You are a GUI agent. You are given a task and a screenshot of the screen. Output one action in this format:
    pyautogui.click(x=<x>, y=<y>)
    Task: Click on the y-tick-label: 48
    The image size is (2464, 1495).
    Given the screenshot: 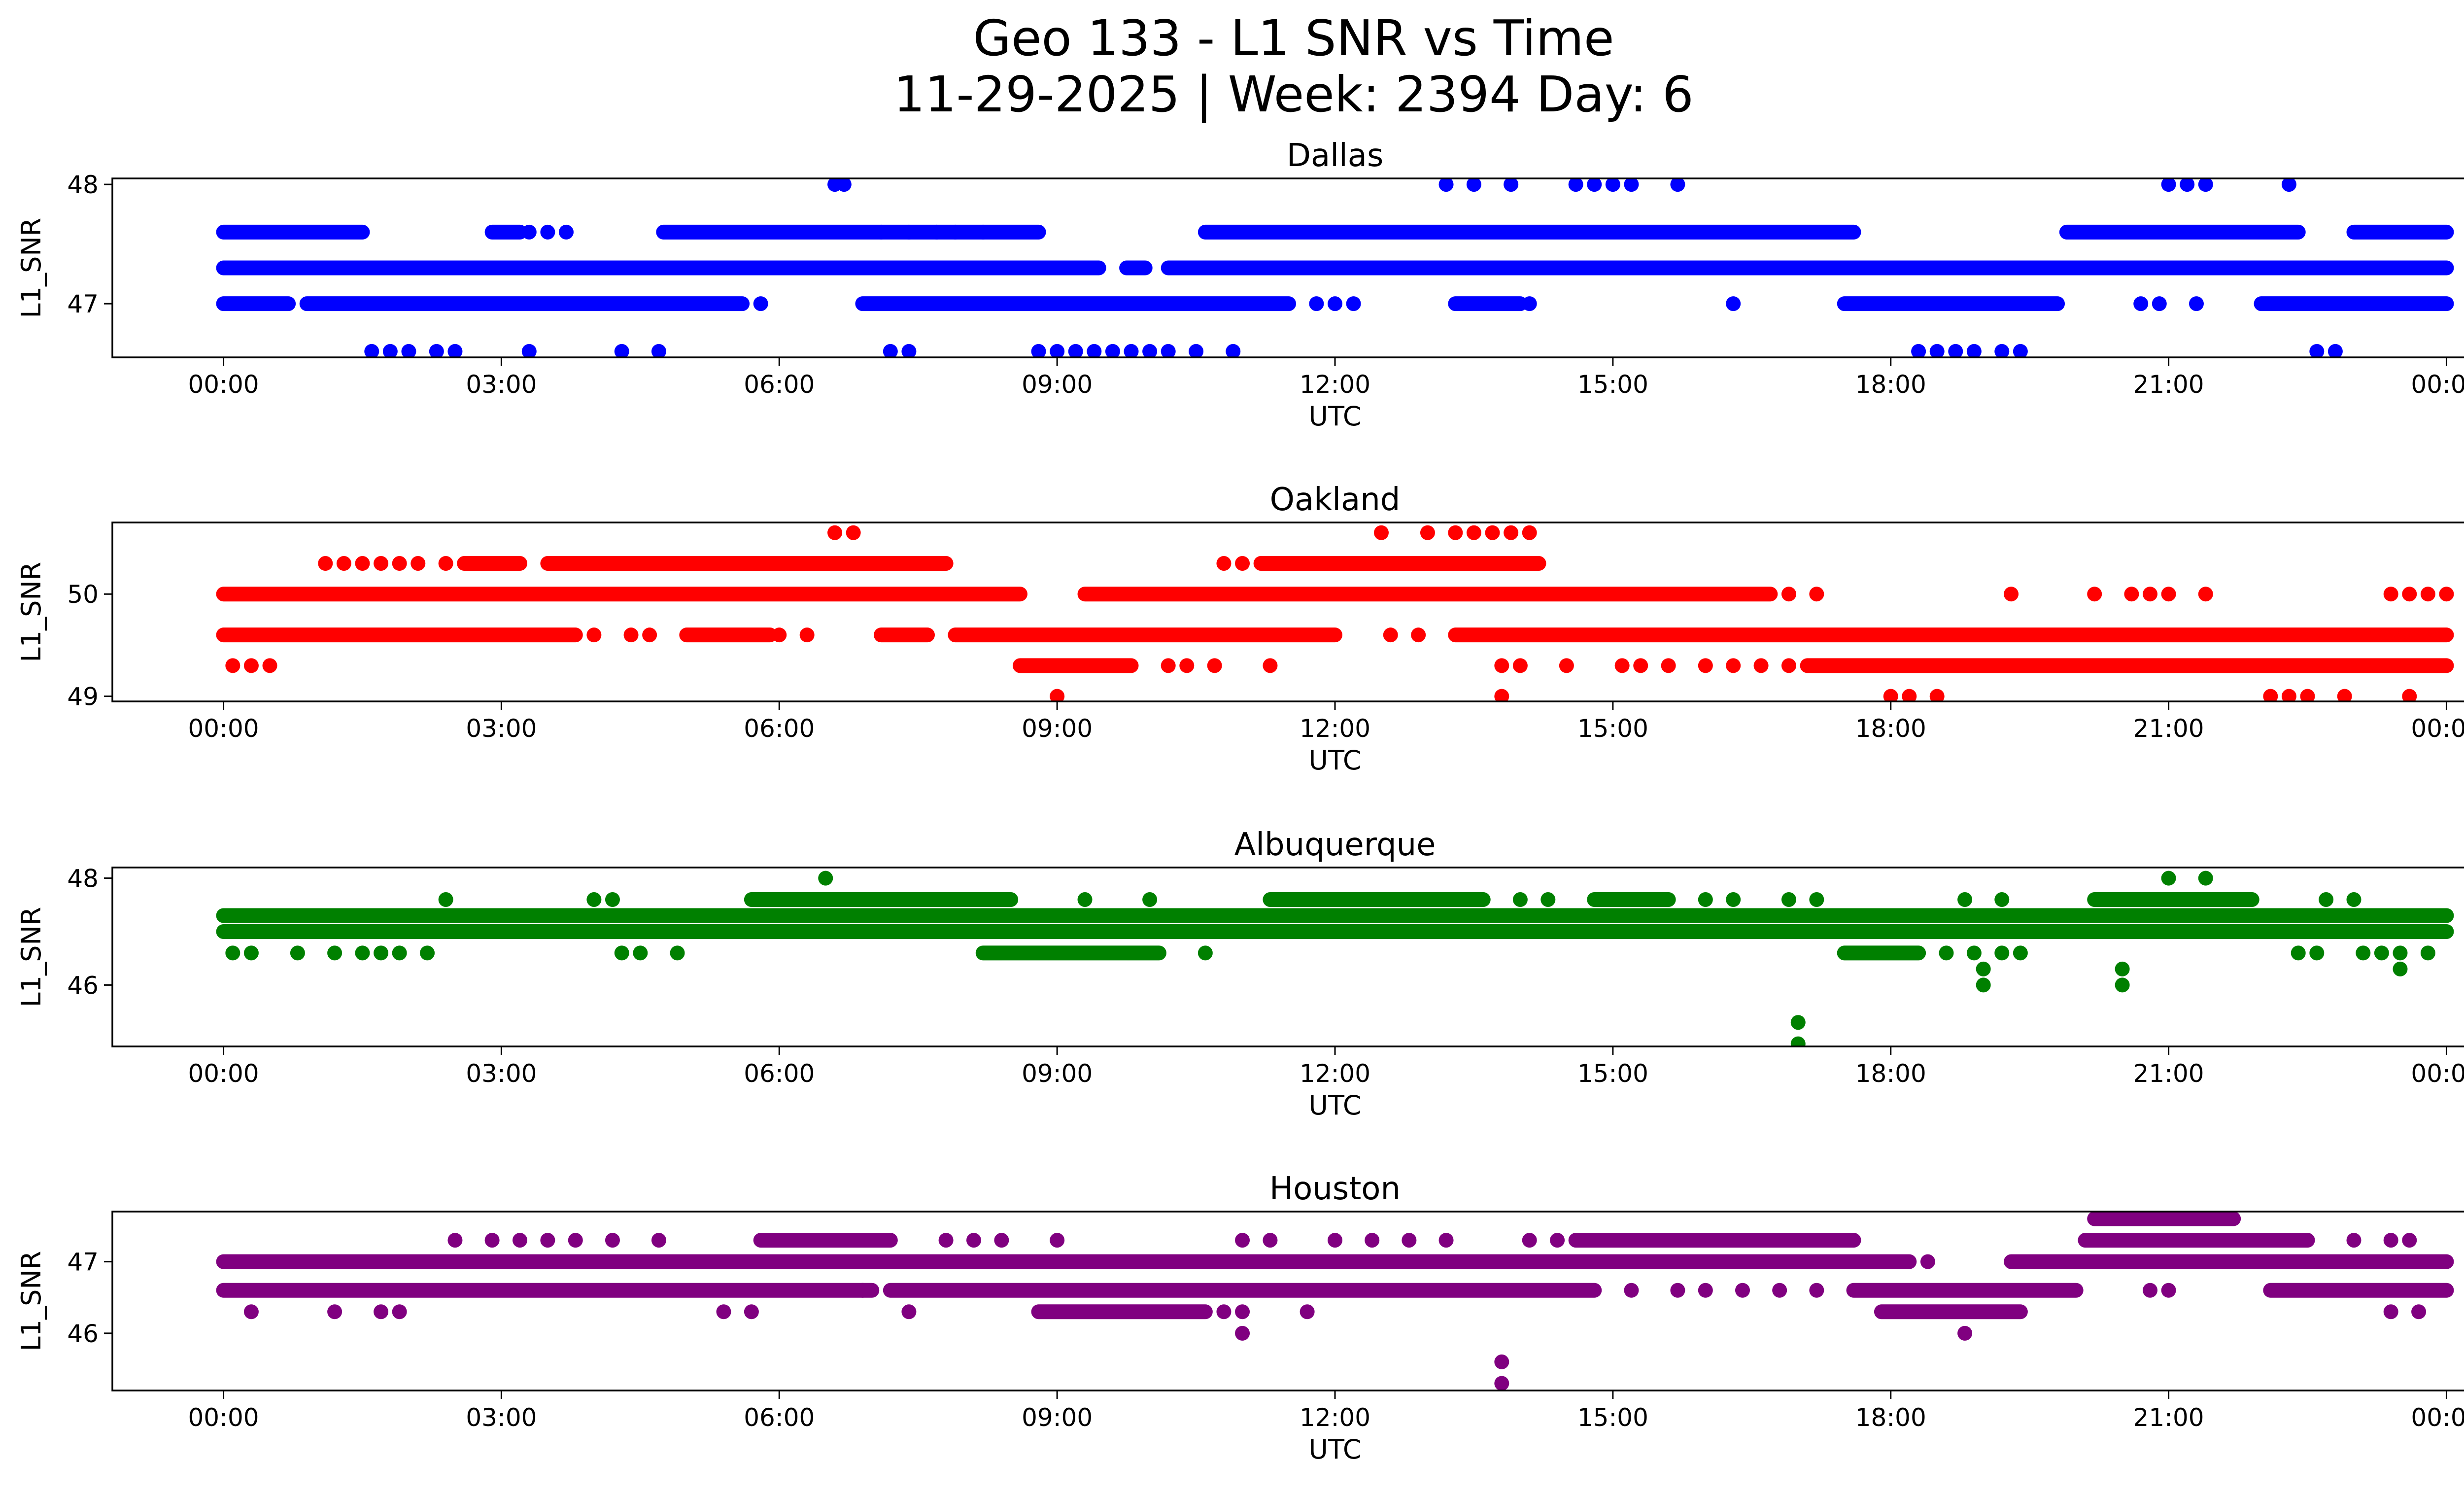 What is the action you would take?
    pyautogui.click(x=83, y=879)
    